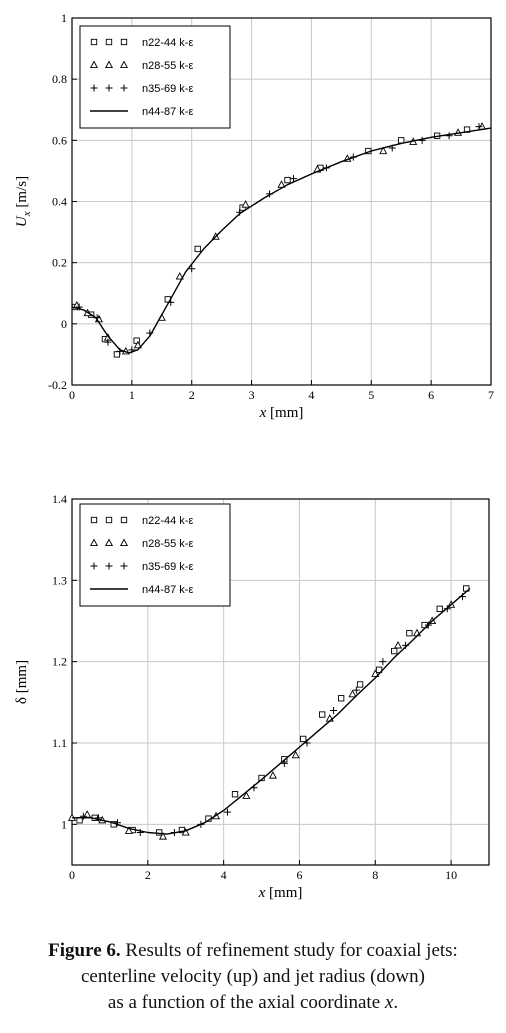 The width and height of the screenshot is (506, 1033). I want to click on y-axis-unit: [m/s], so click(22, 193).